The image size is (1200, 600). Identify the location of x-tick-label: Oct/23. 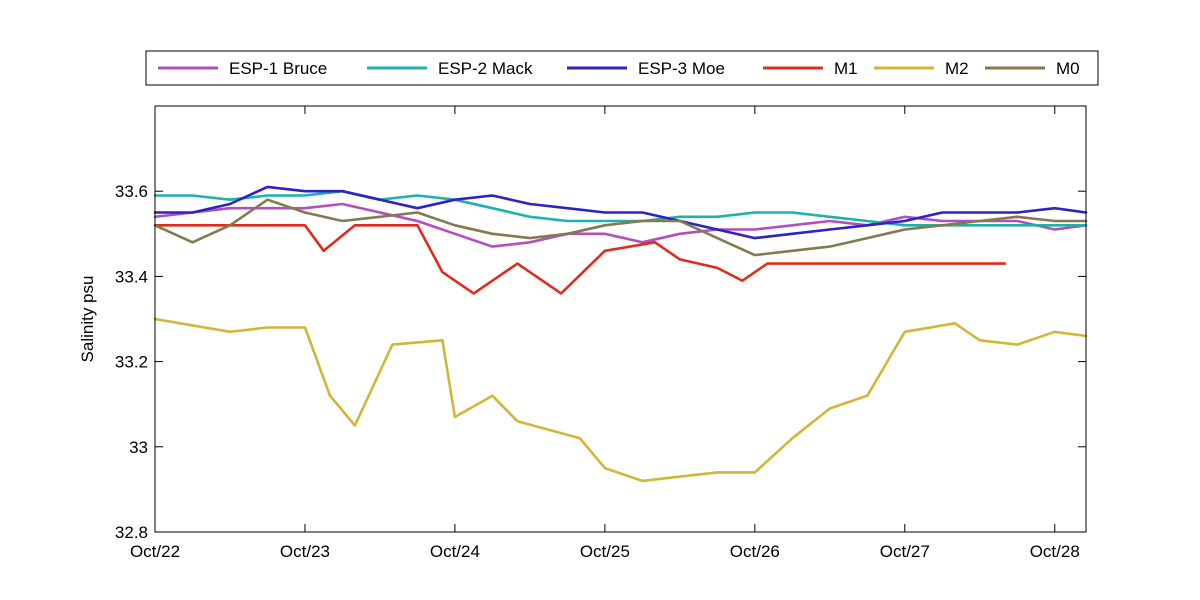
(305, 551).